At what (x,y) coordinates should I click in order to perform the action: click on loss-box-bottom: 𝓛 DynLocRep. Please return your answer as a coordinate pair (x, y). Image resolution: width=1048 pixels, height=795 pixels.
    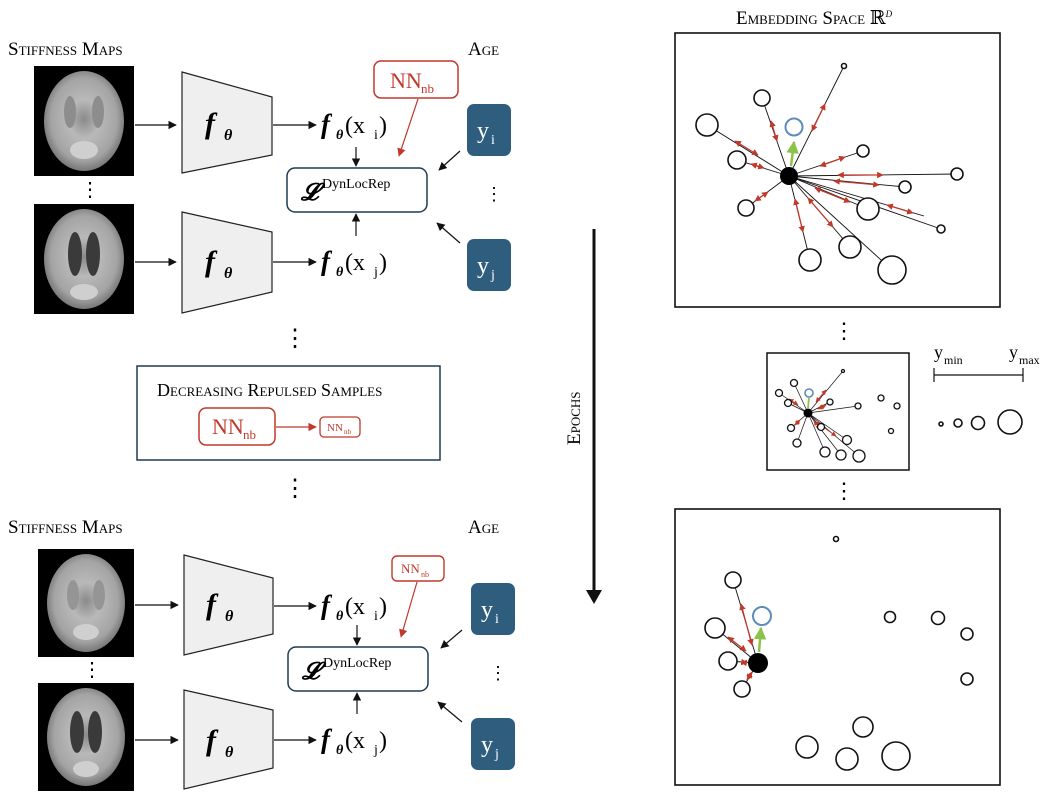
    Looking at the image, I should click on (358, 669).